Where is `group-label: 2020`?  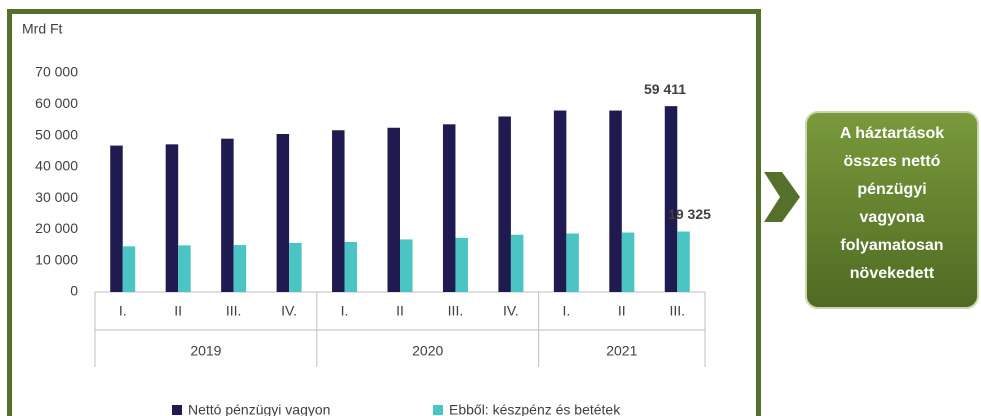 group-label: 2020 is located at coordinates (427, 351).